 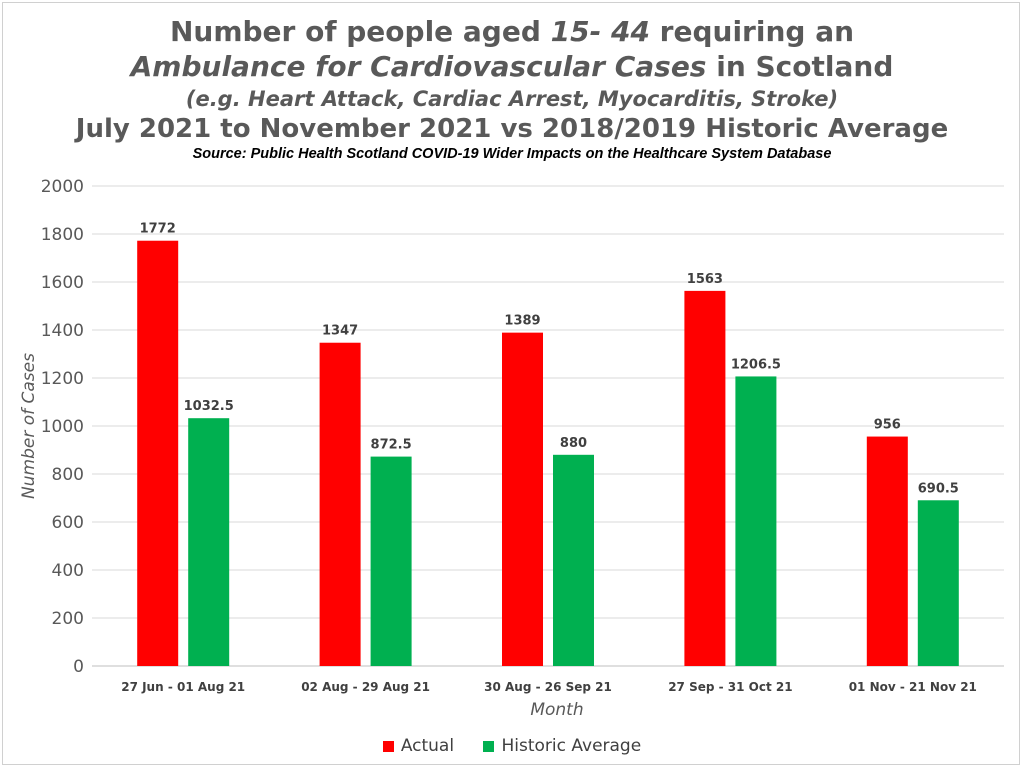 I want to click on data-label: 1389, so click(x=522, y=321).